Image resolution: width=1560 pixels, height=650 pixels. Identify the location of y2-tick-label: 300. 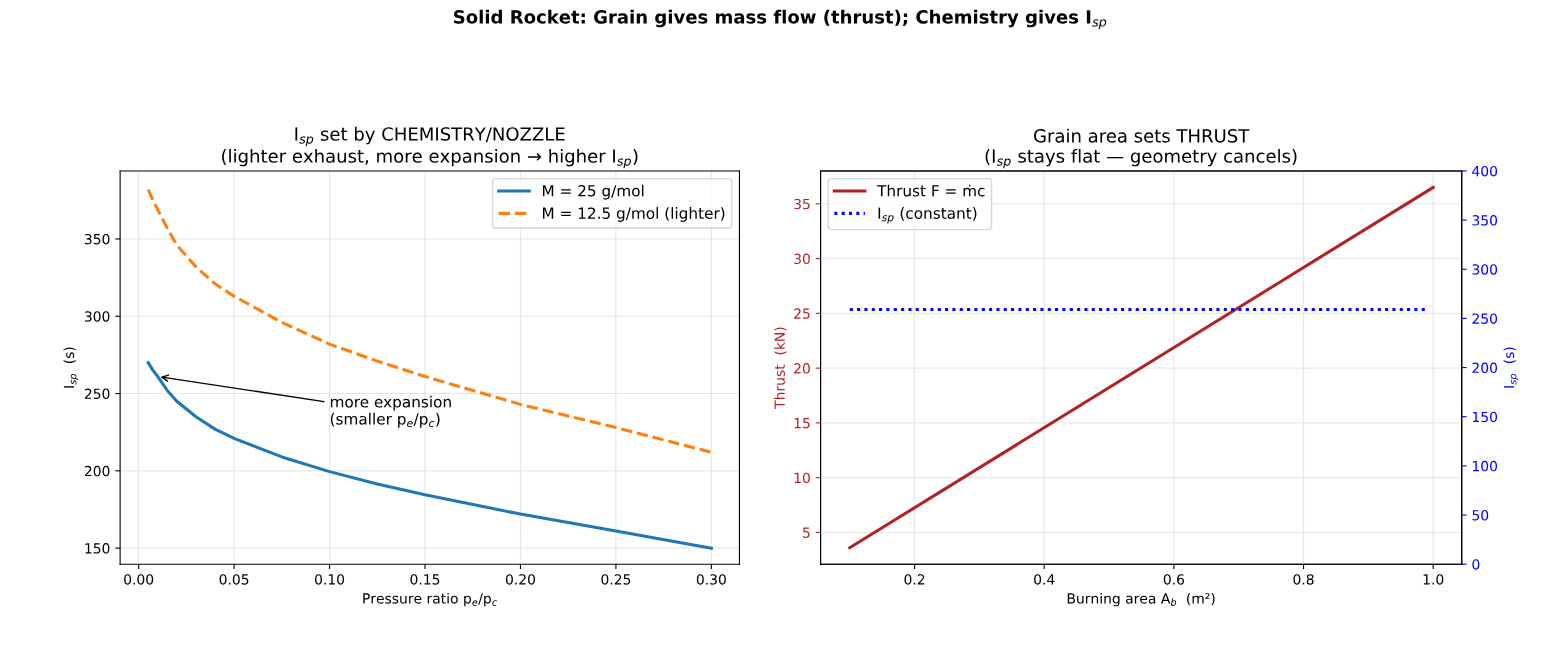
(1485, 269).